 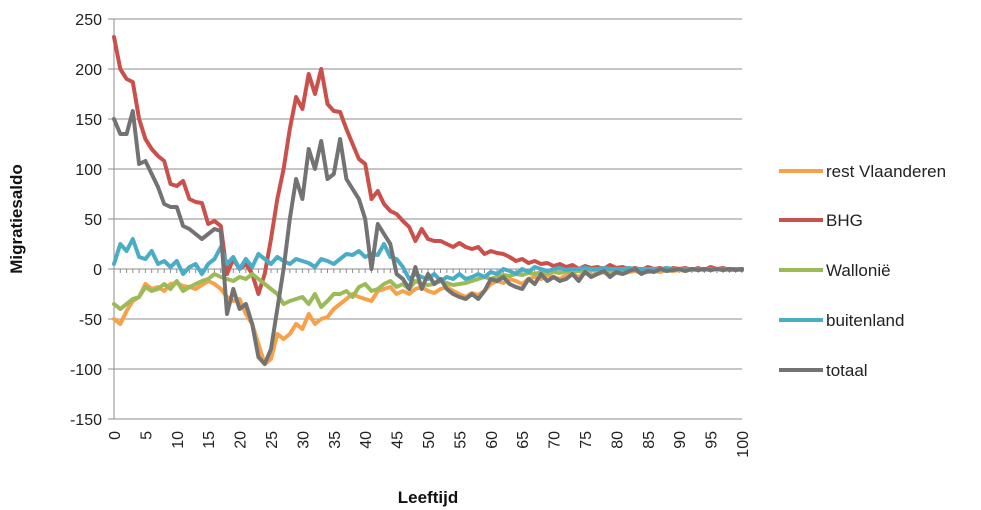 I want to click on y-tick-label: -50, so click(x=90, y=320).